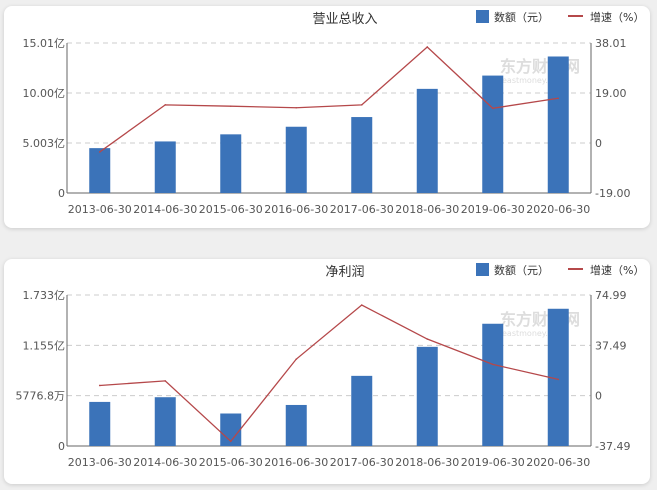 The height and width of the screenshot is (490, 657). I want to click on left-tick-label: 1.733亿, so click(44, 295).